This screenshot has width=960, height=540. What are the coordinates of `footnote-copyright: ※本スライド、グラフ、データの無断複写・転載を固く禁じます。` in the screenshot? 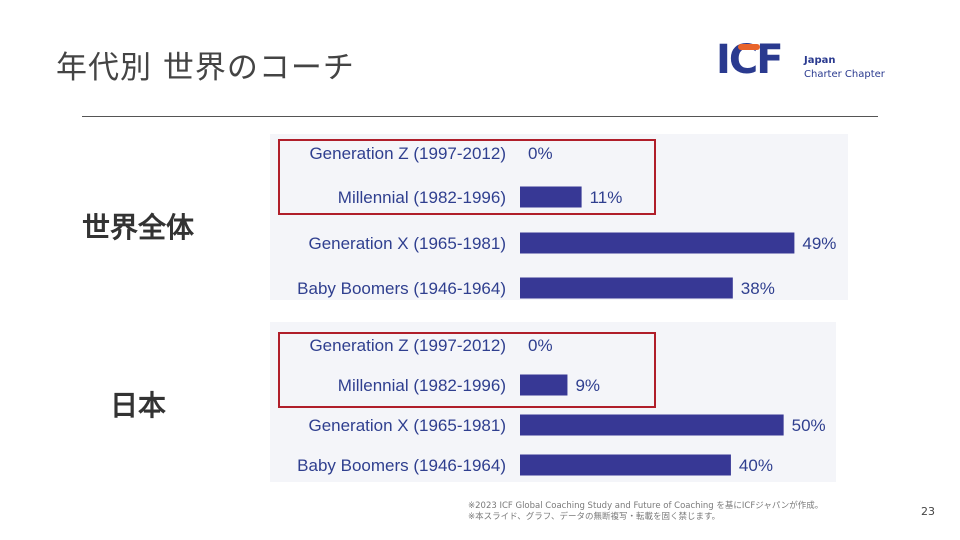 It's located at (594, 517).